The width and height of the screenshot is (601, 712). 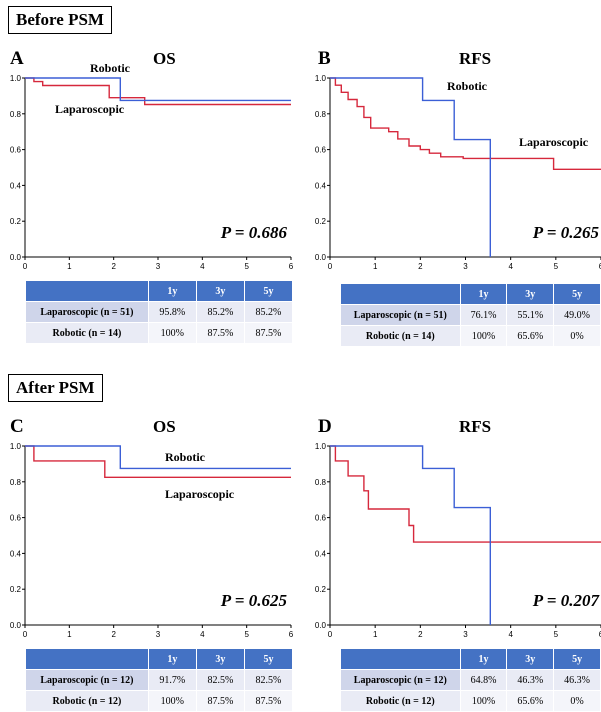 I want to click on table-cell: 55.1%, so click(x=530, y=315).